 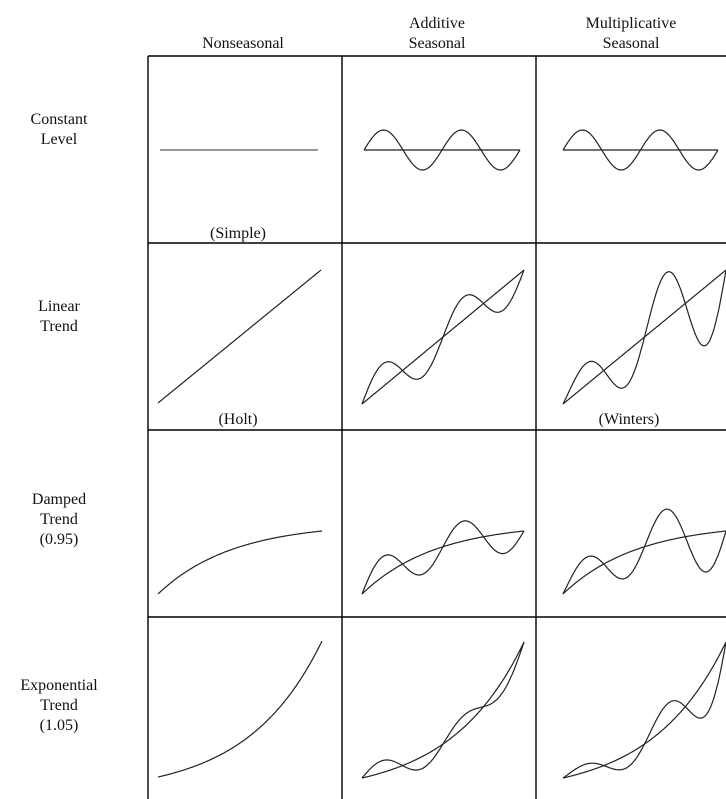 What do you see at coordinates (240, 709) in the screenshot?
I see `exponential-trend-line` at bounding box center [240, 709].